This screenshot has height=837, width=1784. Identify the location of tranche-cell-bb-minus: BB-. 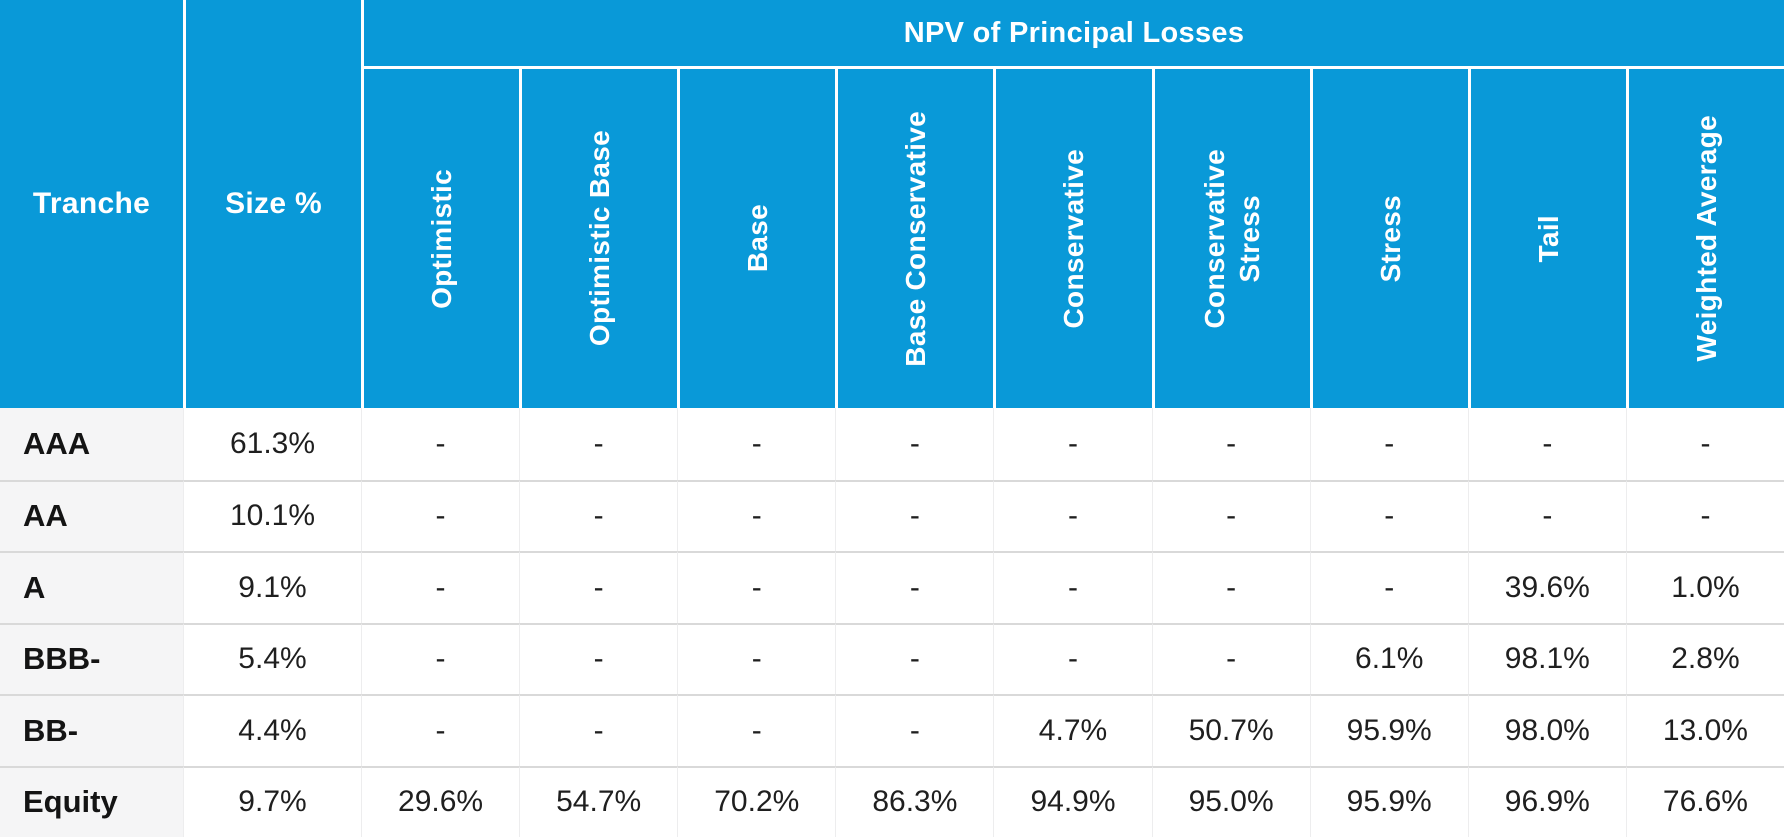
(91, 730).